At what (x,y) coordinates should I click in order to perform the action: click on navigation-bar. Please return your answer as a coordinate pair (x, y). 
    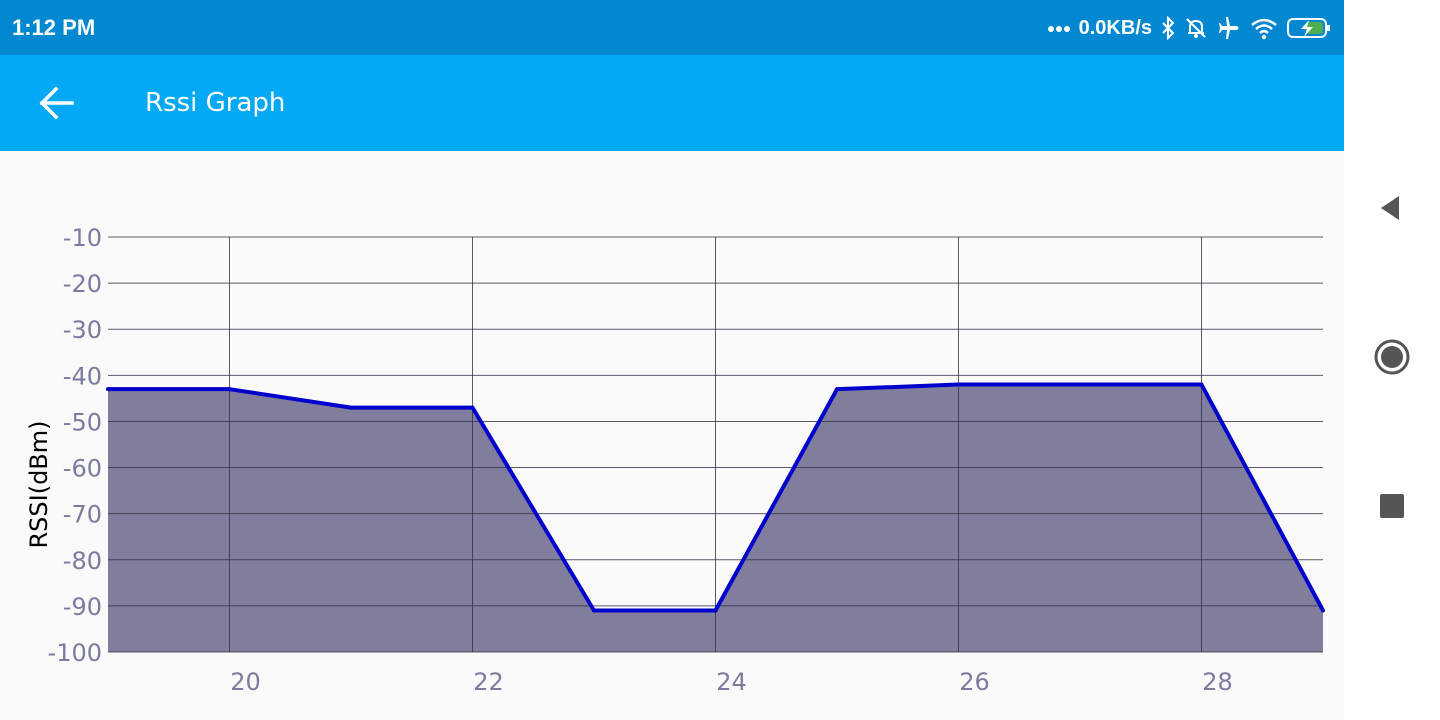
    Looking at the image, I should click on (1392, 360).